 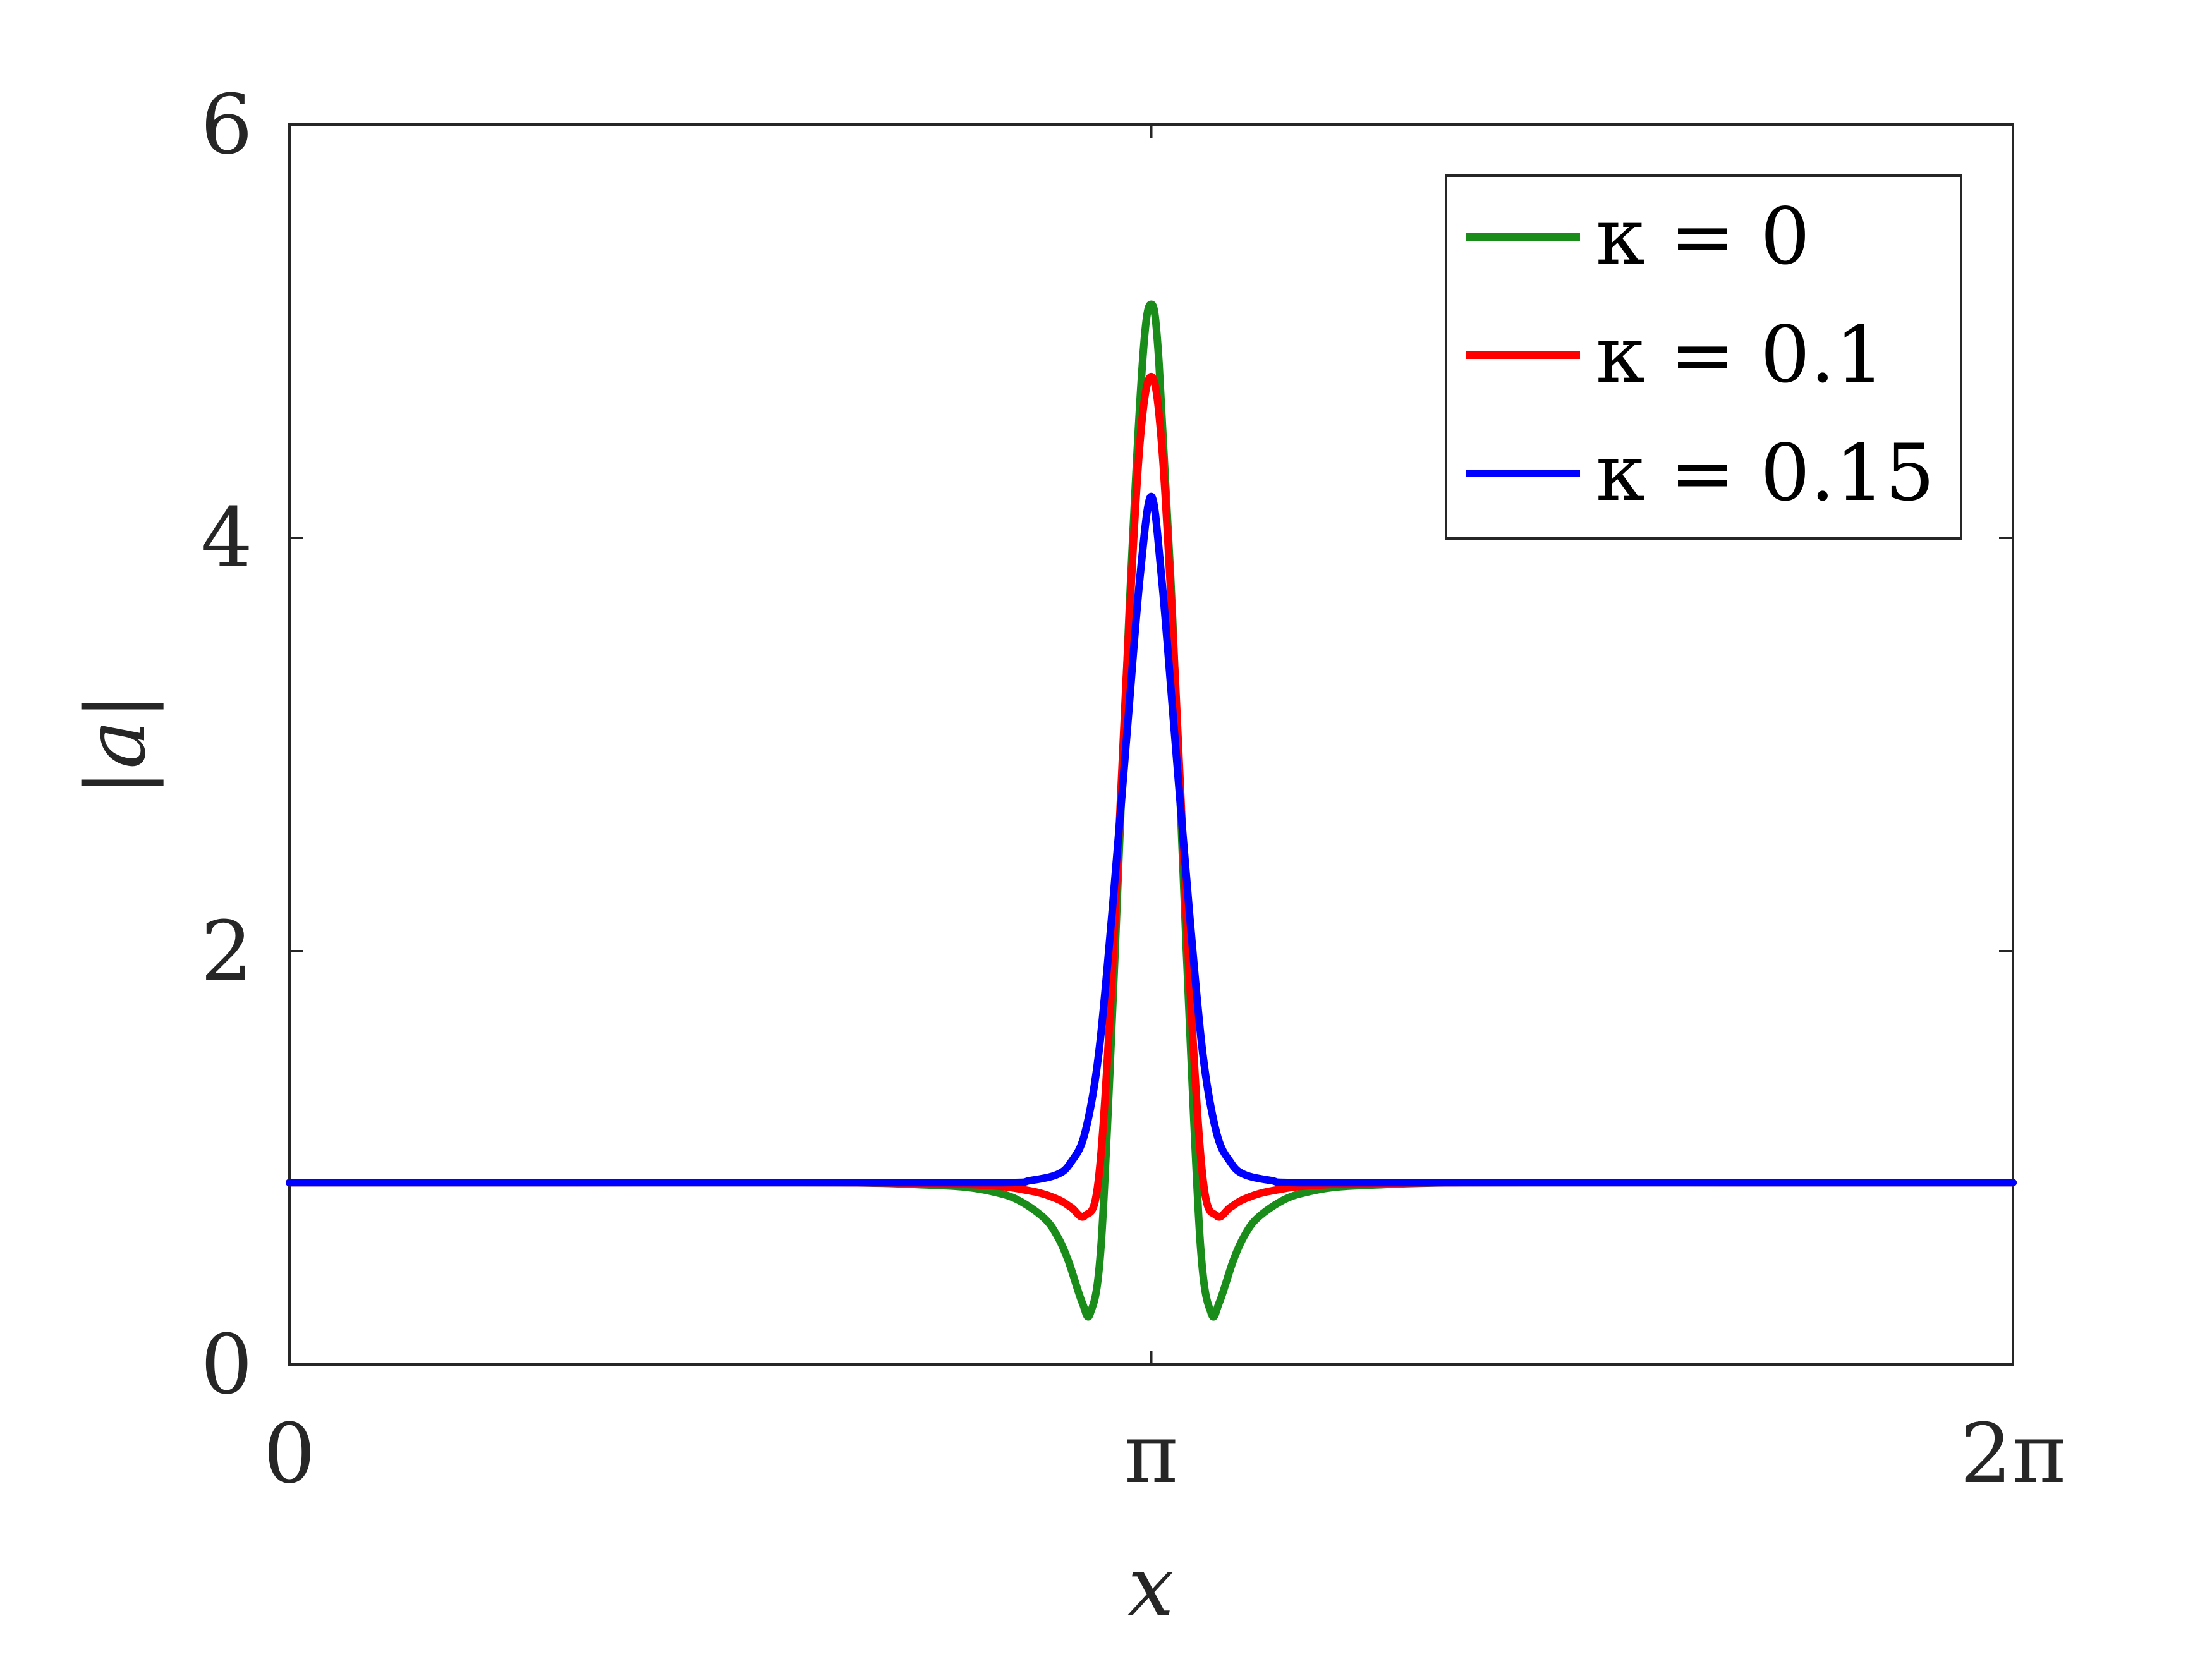 I want to click on legend-items: κ = 0 κ = 0.1 κ = 0.15, so click(x=1701, y=355).